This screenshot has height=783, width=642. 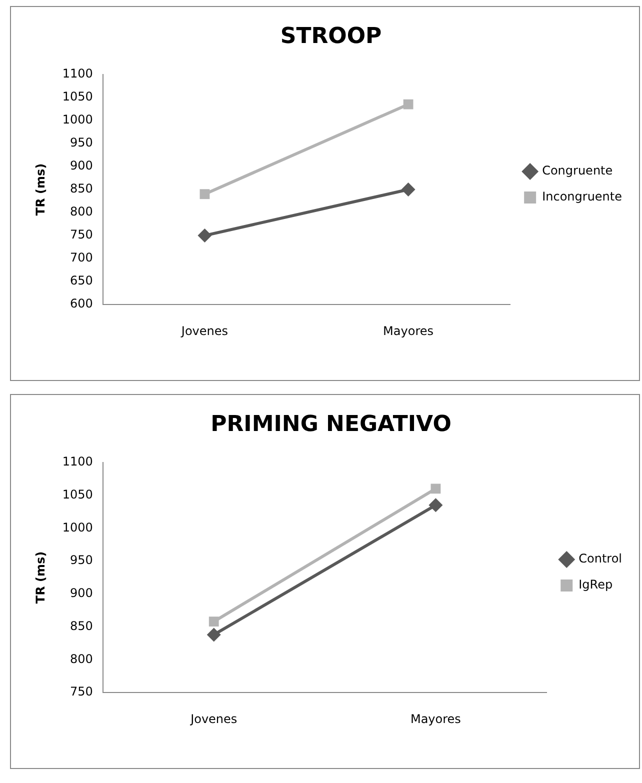 I want to click on legend-label: Congruente, so click(x=577, y=171).